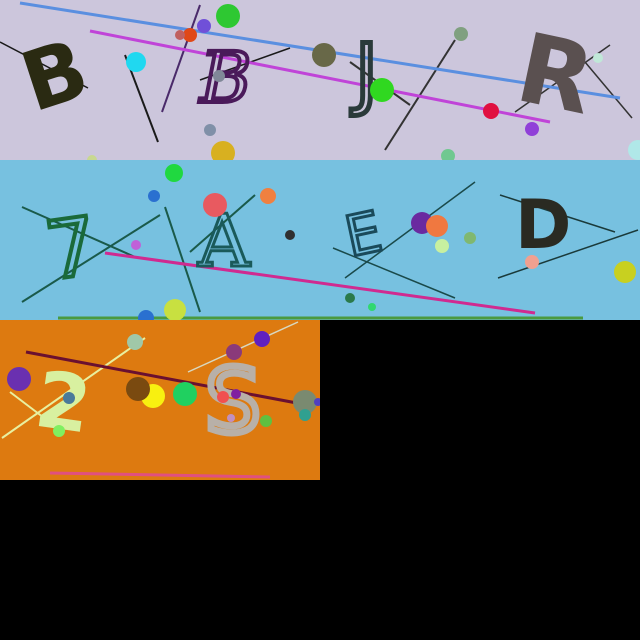  What do you see at coordinates (233, 401) in the screenshot?
I see `captcha-letter-s: S` at bounding box center [233, 401].